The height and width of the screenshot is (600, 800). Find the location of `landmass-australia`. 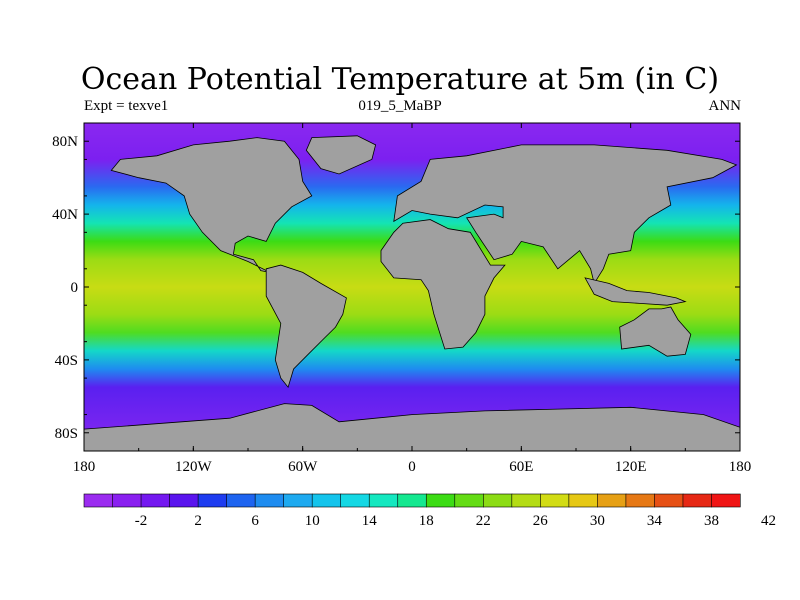

landmass-australia is located at coordinates (655, 331).